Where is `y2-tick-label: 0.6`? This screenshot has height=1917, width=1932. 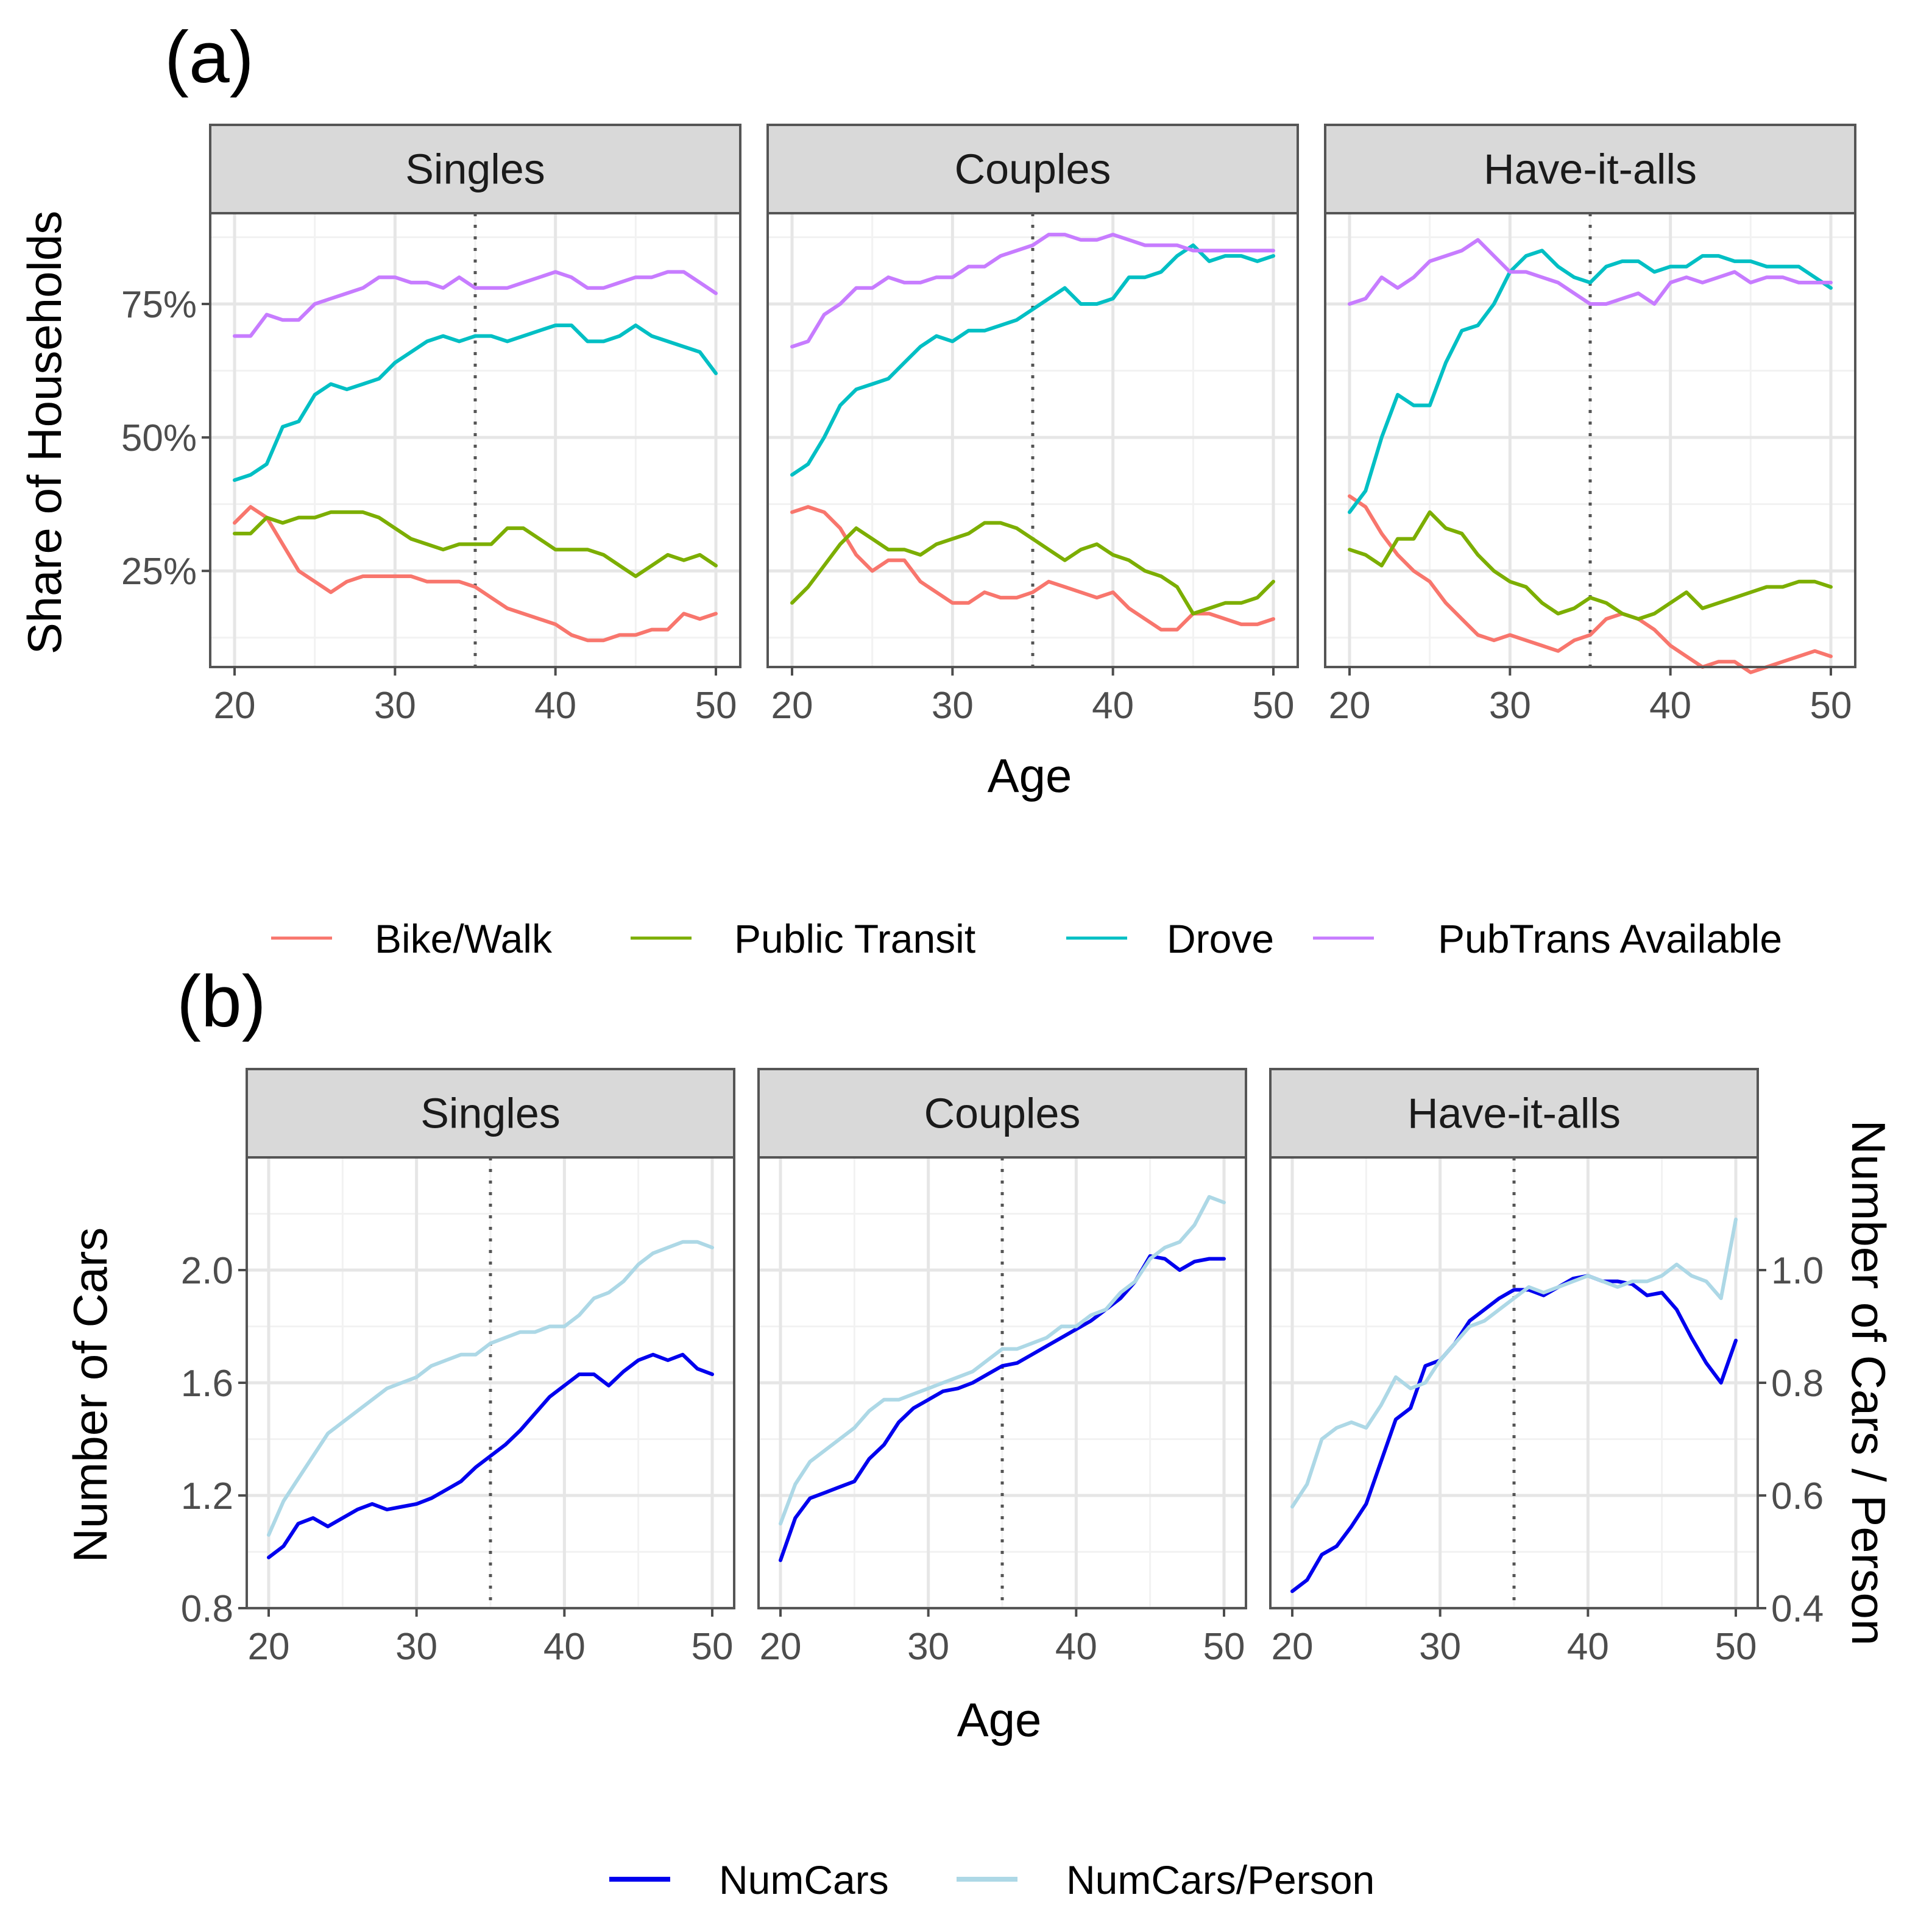
y2-tick-label: 0.6 is located at coordinates (1797, 1496).